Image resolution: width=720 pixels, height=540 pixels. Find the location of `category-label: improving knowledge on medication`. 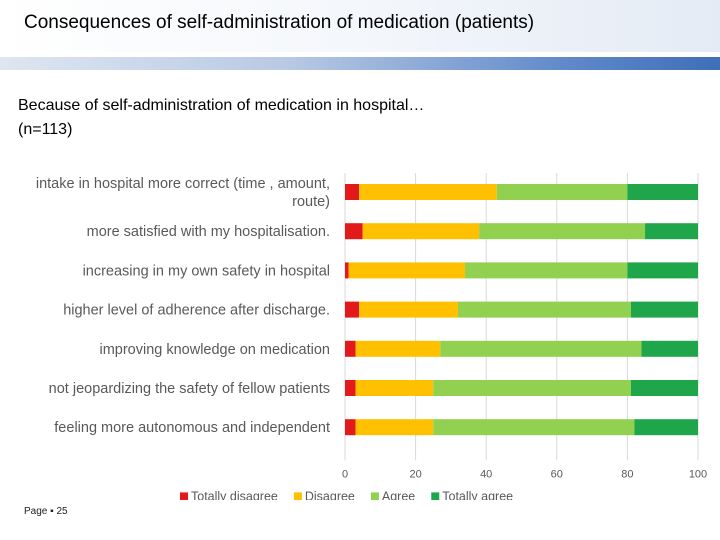

category-label: improving knowledge on medication is located at coordinates (214, 350).